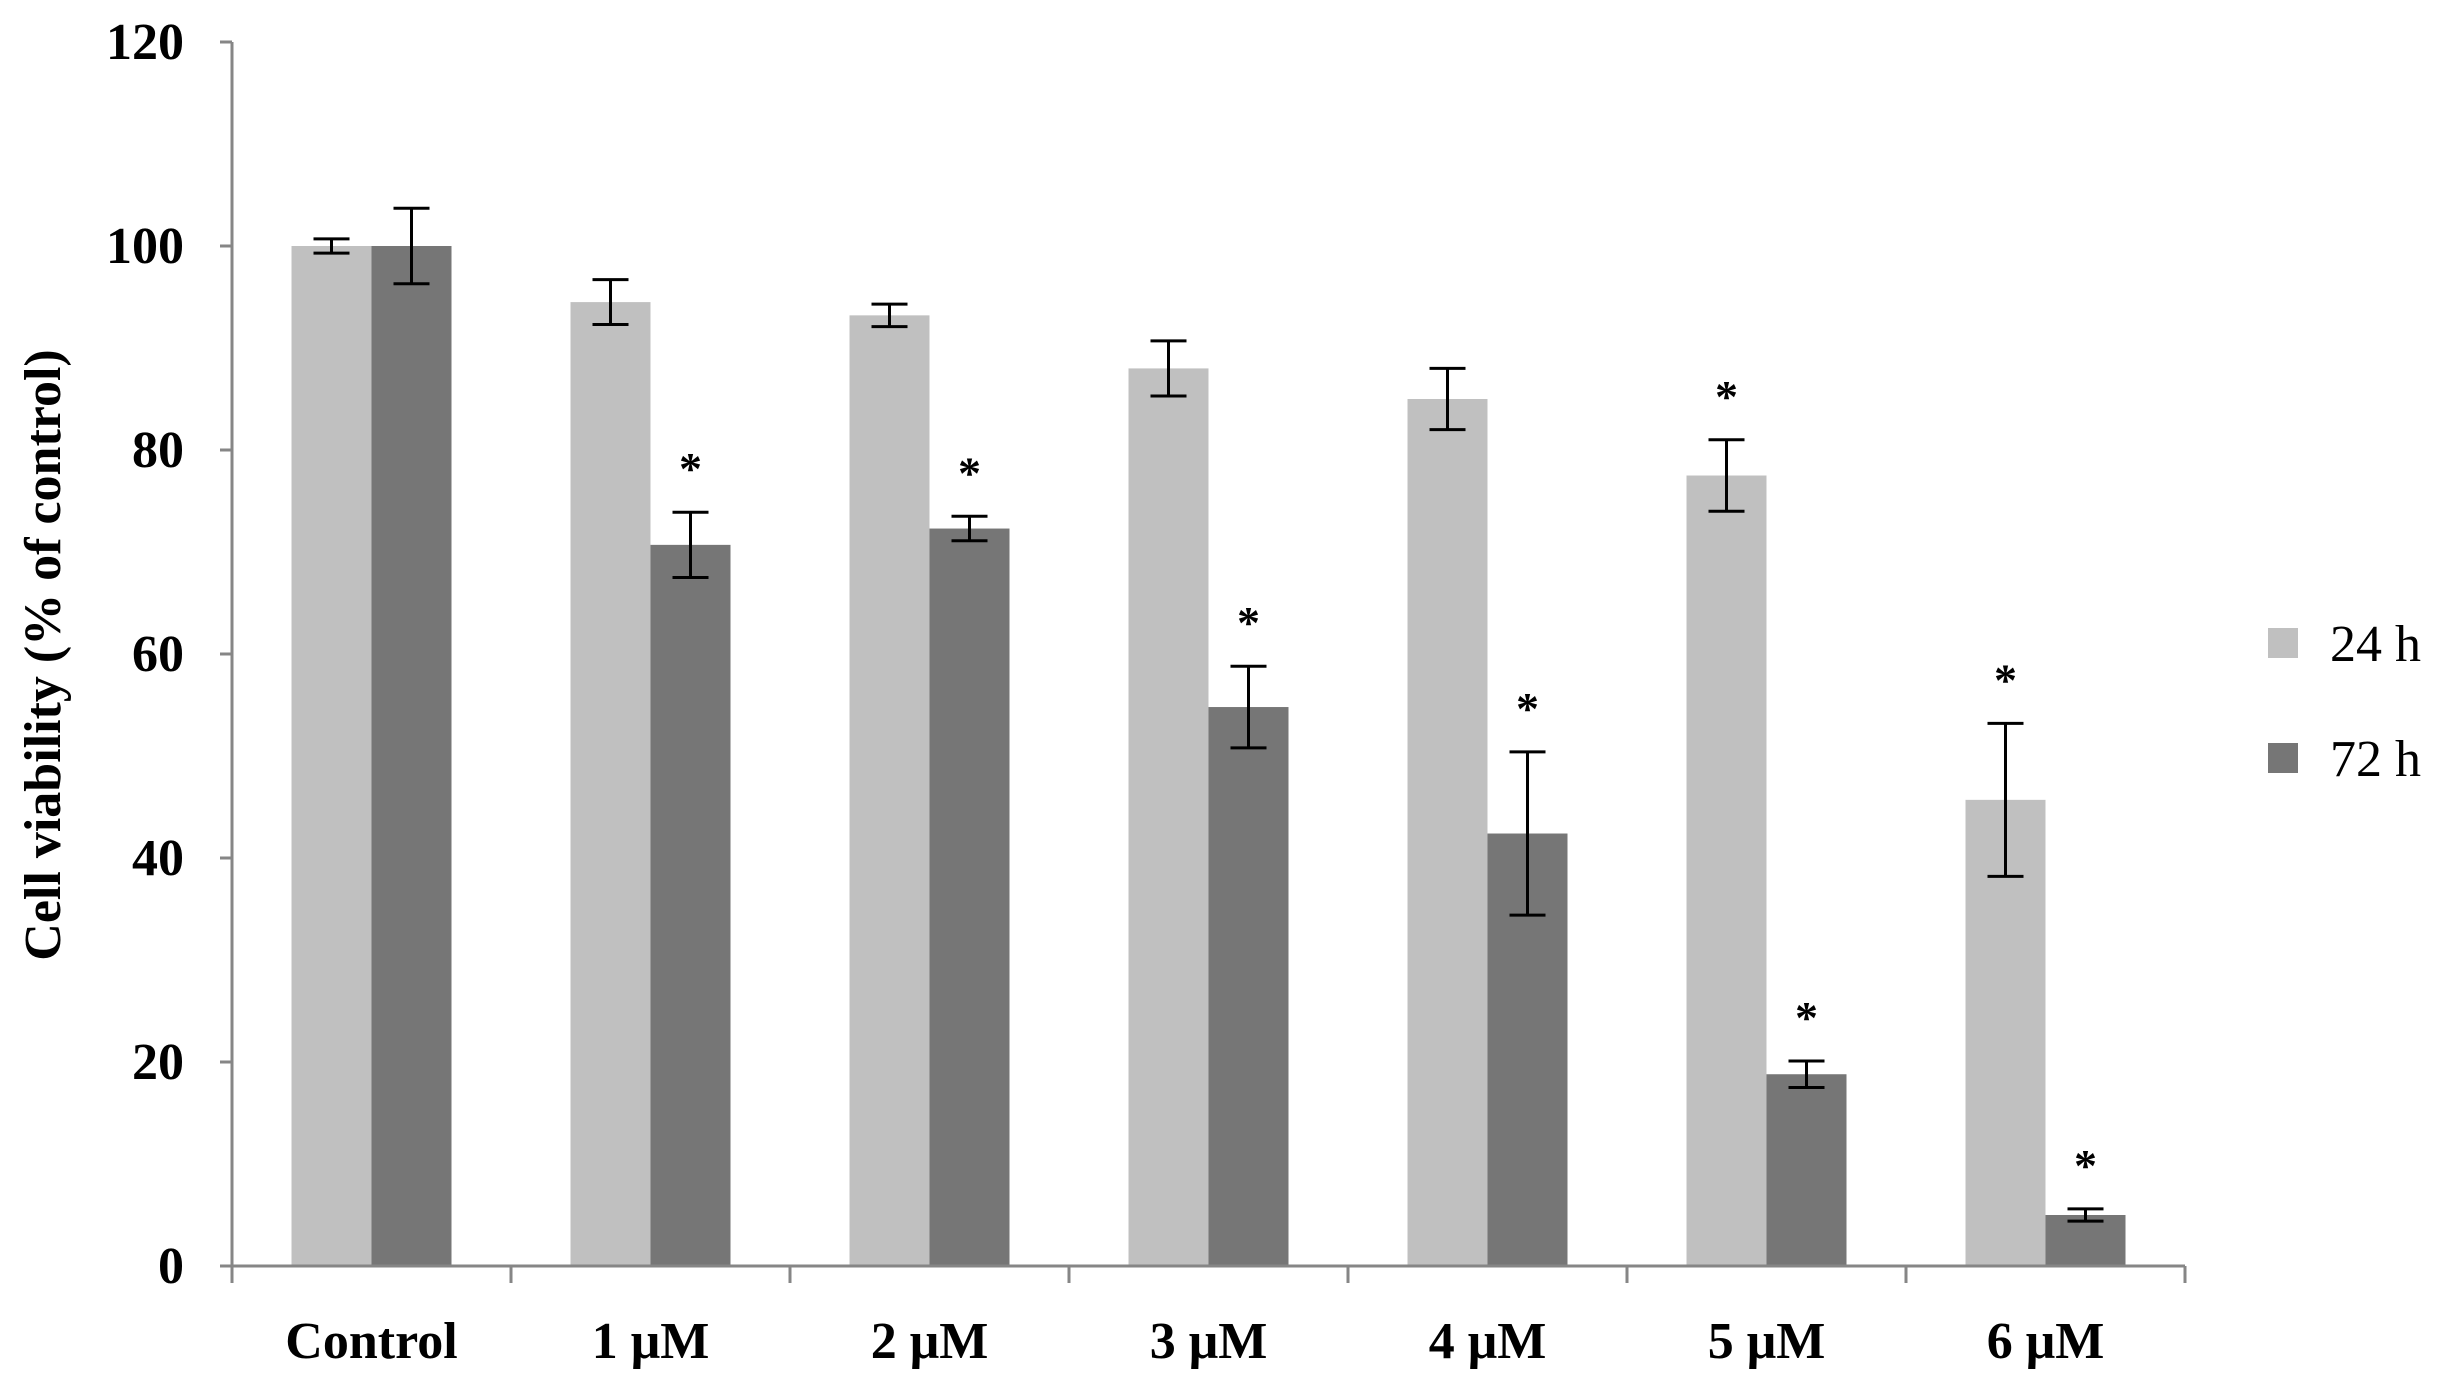 This screenshot has height=1393, width=2451. Describe the element at coordinates (1767, 1341) in the screenshot. I see `x-tick-label: 5 μM` at that location.